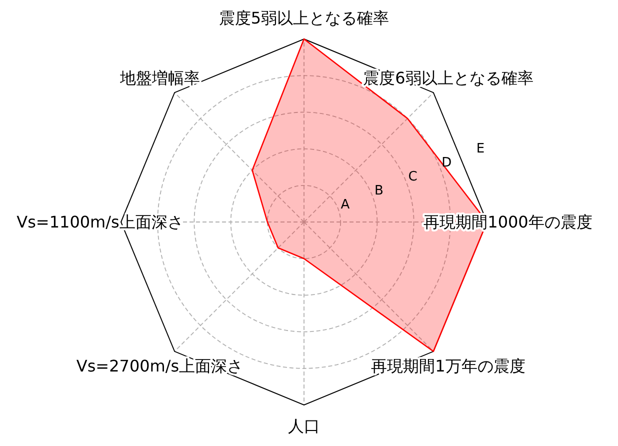  What do you see at coordinates (480, 148) in the screenshot?
I see `y-tick-label: E` at bounding box center [480, 148].